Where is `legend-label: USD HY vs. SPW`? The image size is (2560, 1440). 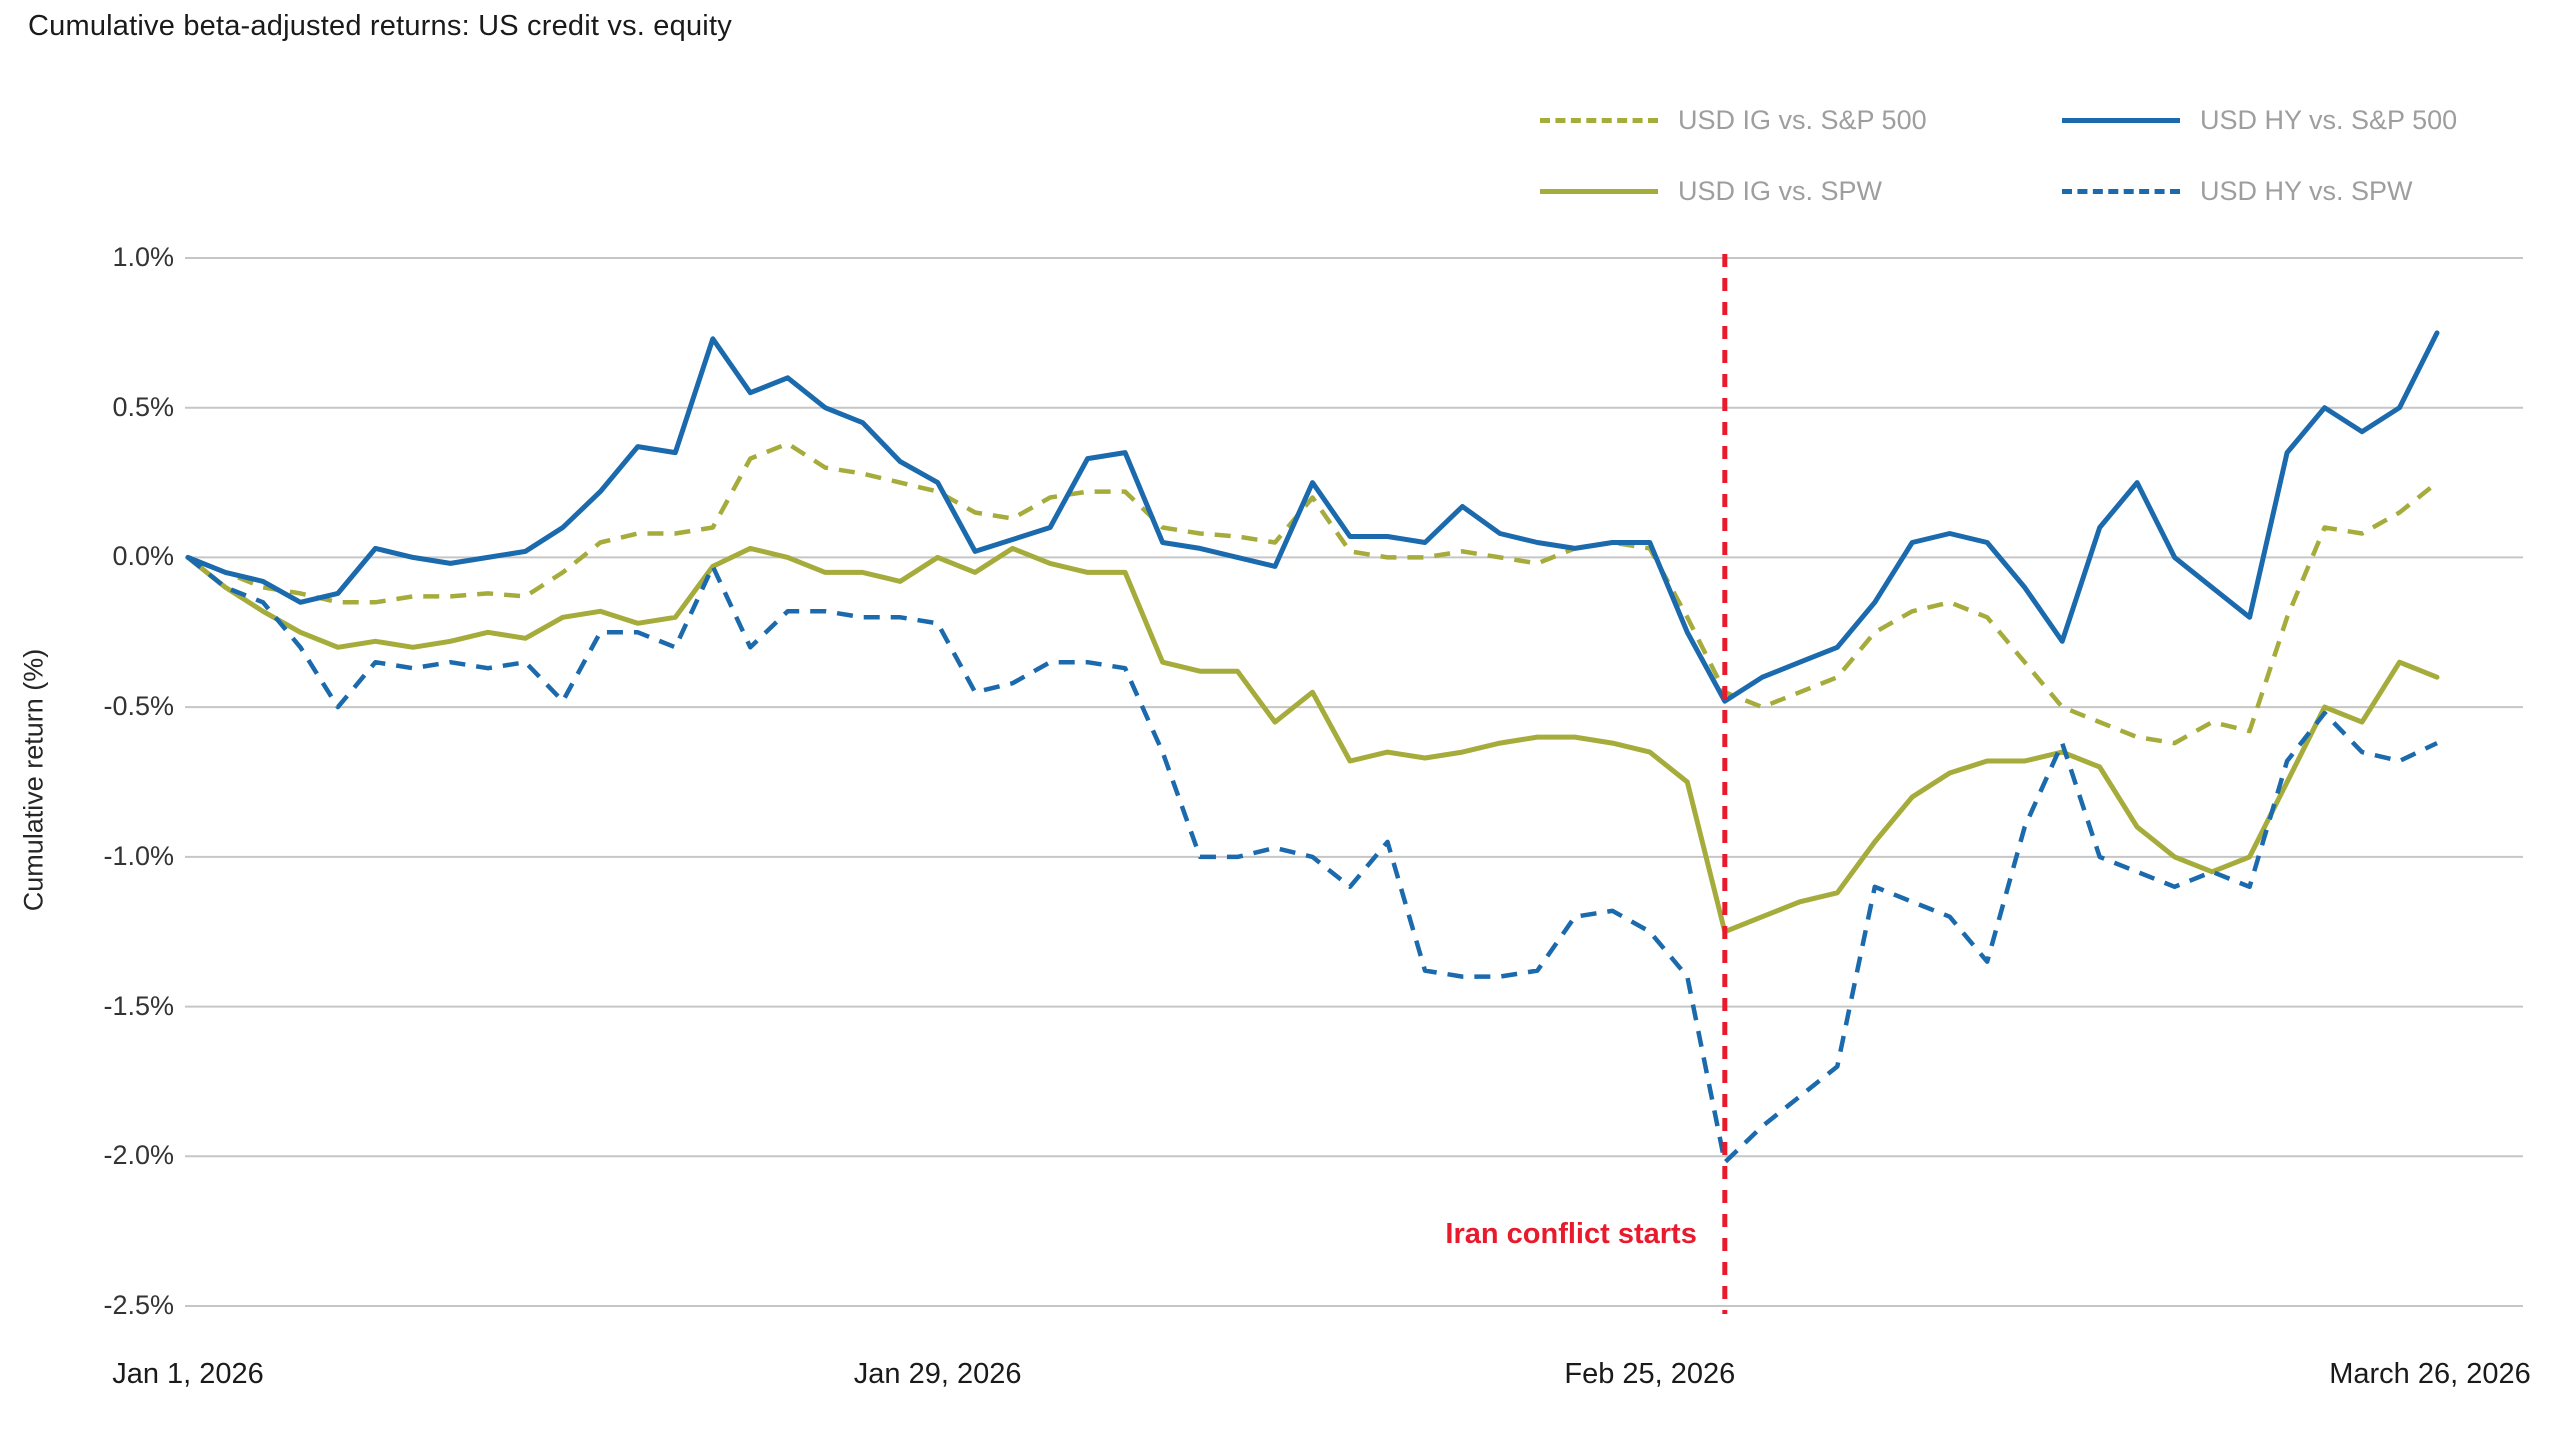 legend-label: USD HY vs. SPW is located at coordinates (2306, 191).